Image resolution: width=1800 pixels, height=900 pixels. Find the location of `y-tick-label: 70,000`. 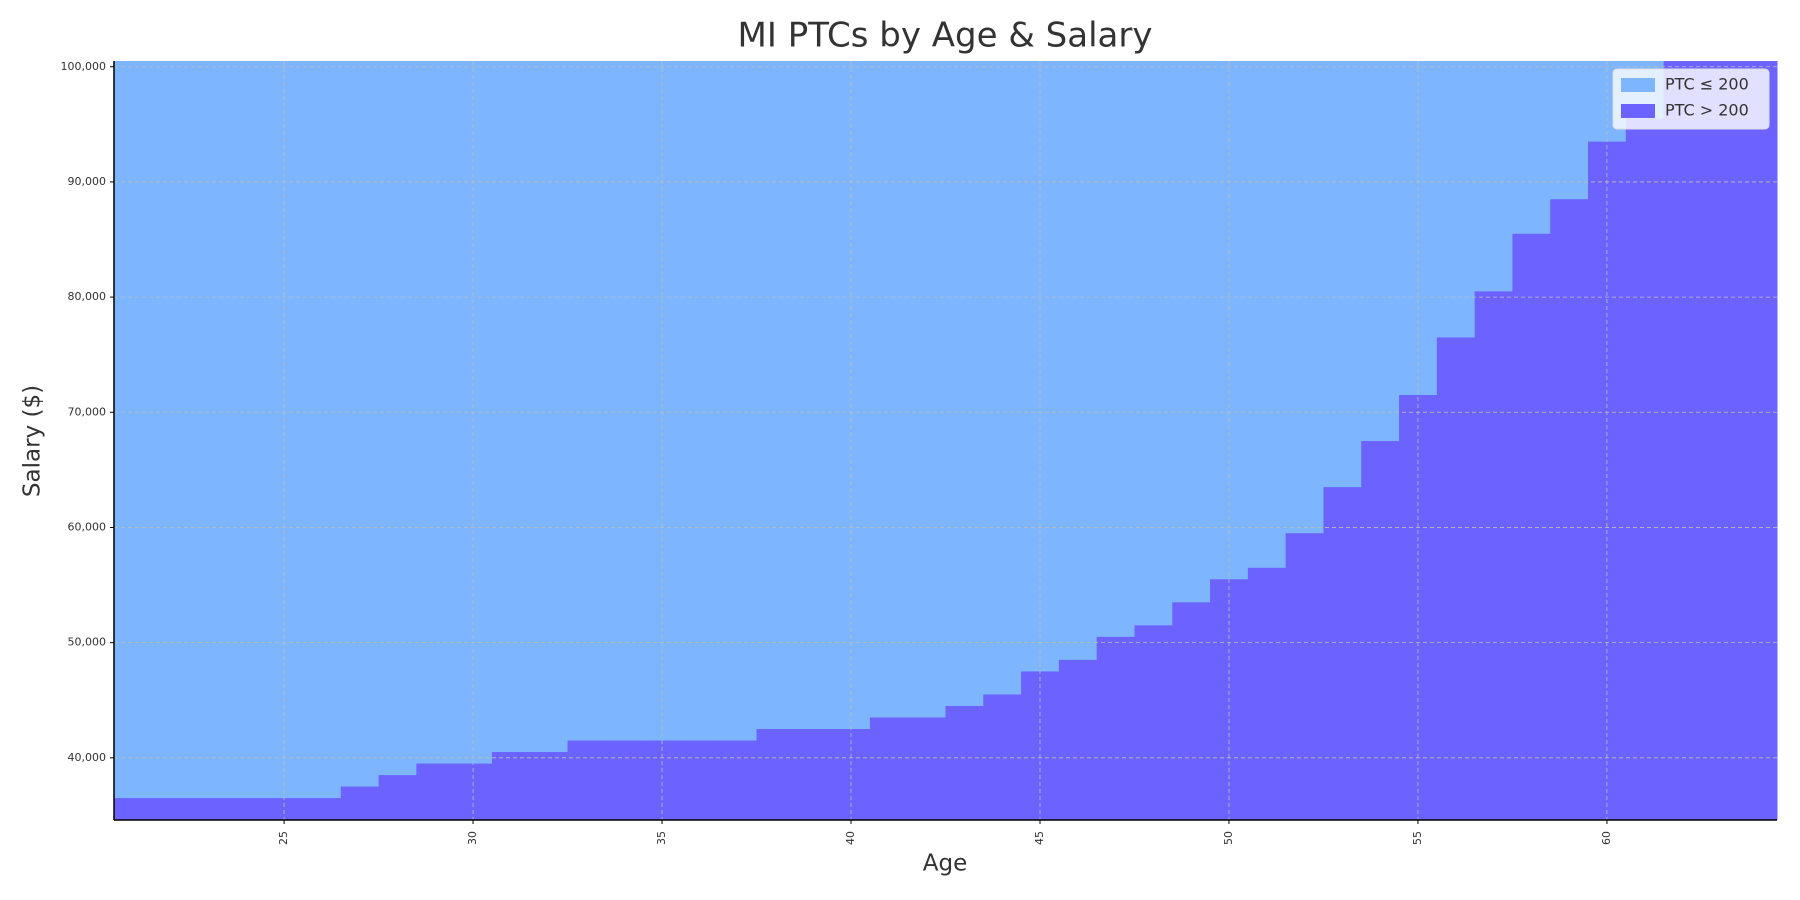

y-tick-label: 70,000 is located at coordinates (87, 411).